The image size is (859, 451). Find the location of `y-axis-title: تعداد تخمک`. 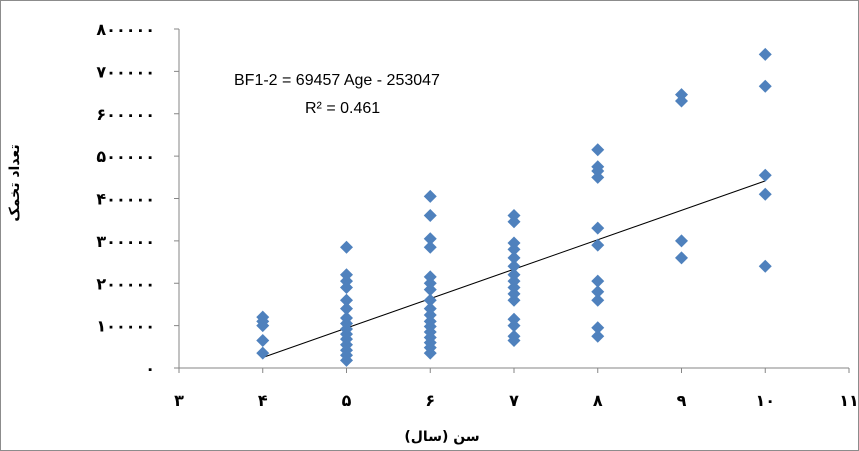

y-axis-title: تعداد تخمک is located at coordinates (15, 182).